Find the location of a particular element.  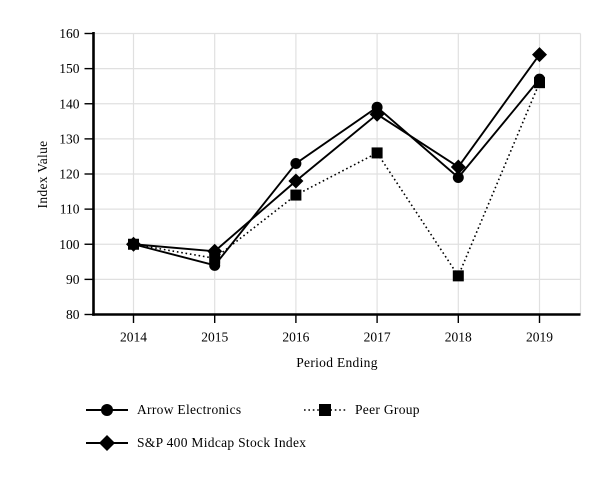

legend-label-sp400-midcap-stock-index: S&P 400 Midcap Stock Index is located at coordinates (222, 442).